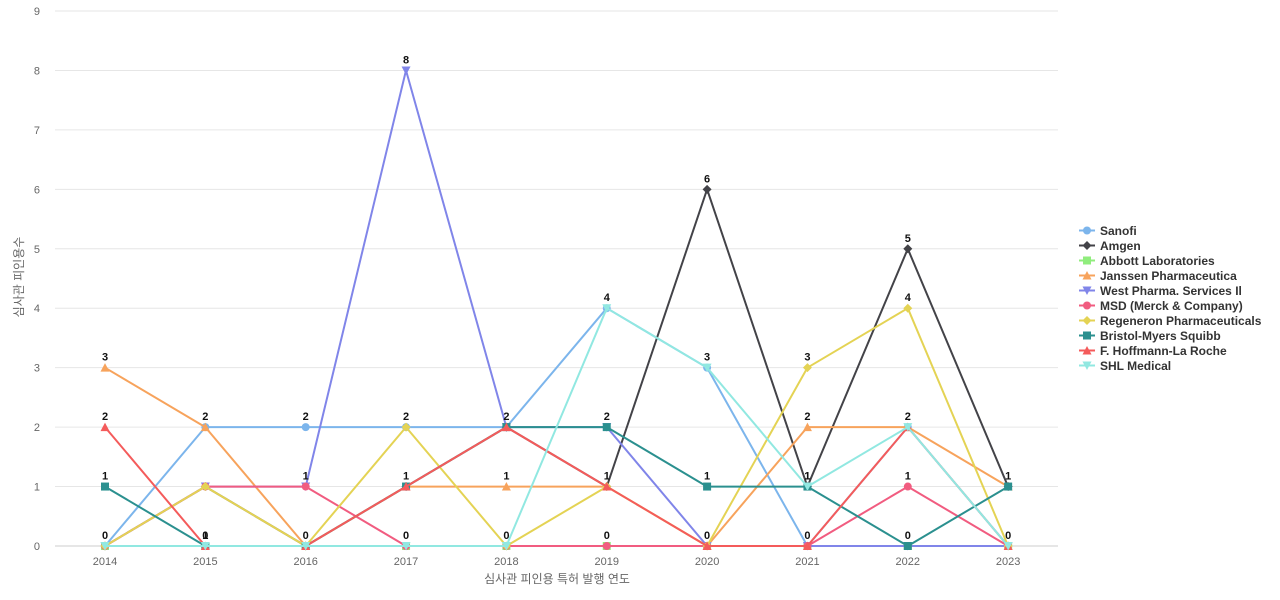 The width and height of the screenshot is (1280, 600). Describe the element at coordinates (1163, 350) in the screenshot. I see `legend-label: F. Hoffmann-La Roche` at that location.